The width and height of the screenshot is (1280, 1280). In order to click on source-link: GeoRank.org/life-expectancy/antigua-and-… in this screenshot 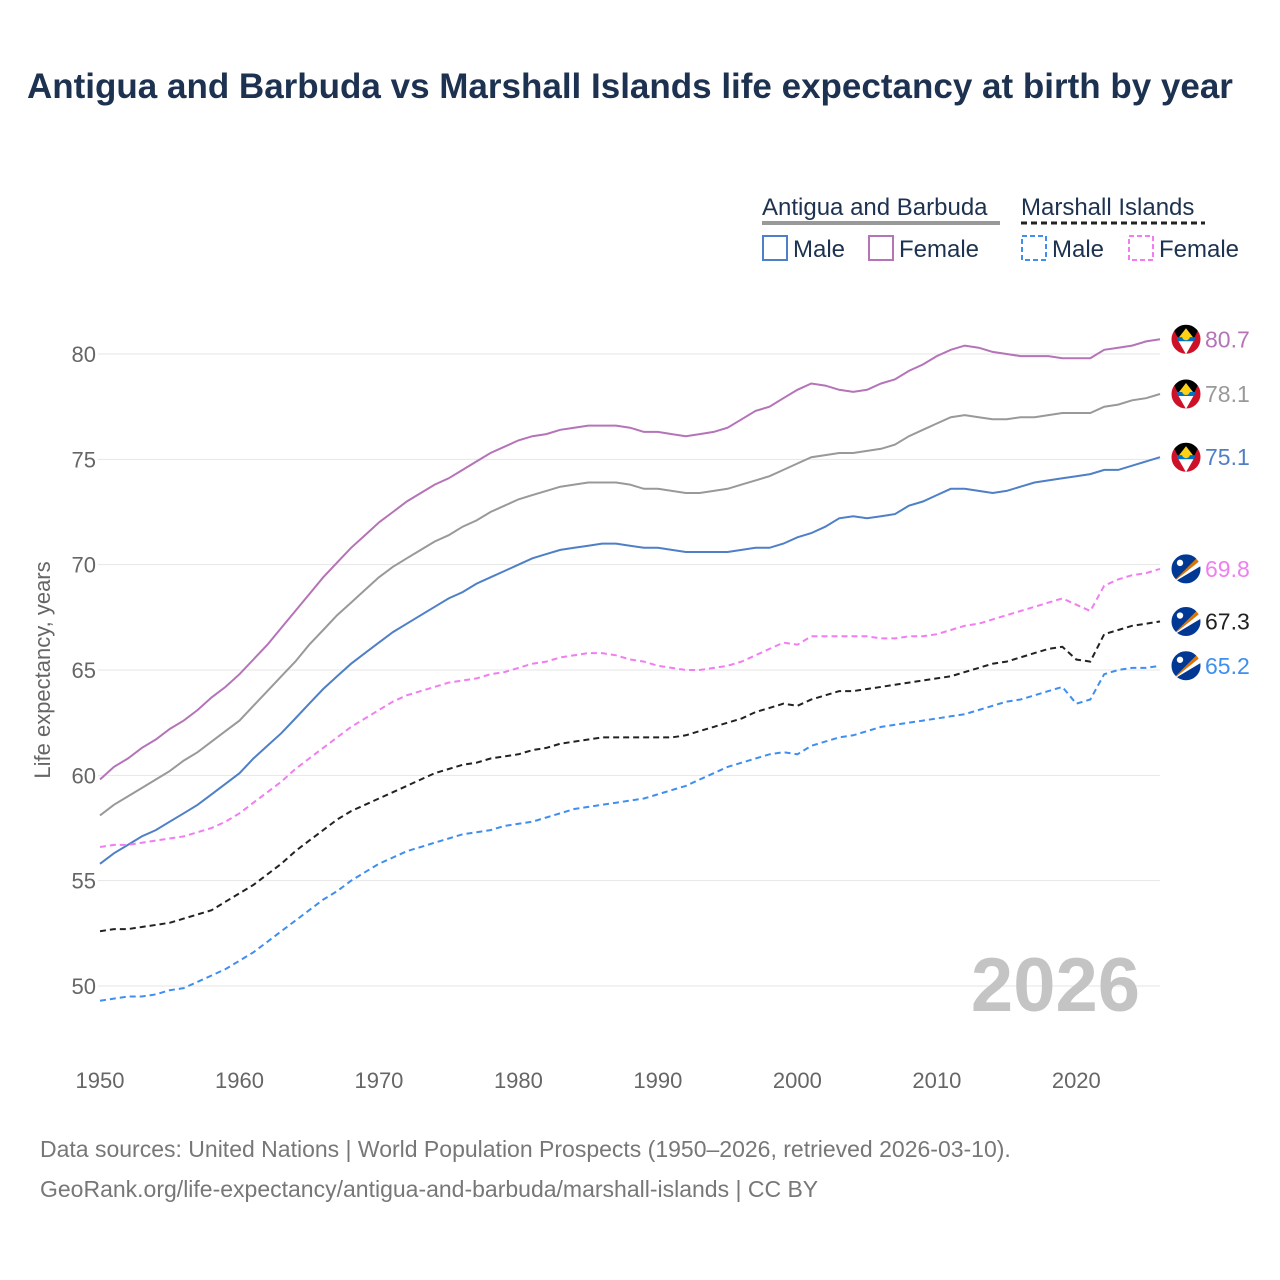, I will do `click(429, 1189)`.